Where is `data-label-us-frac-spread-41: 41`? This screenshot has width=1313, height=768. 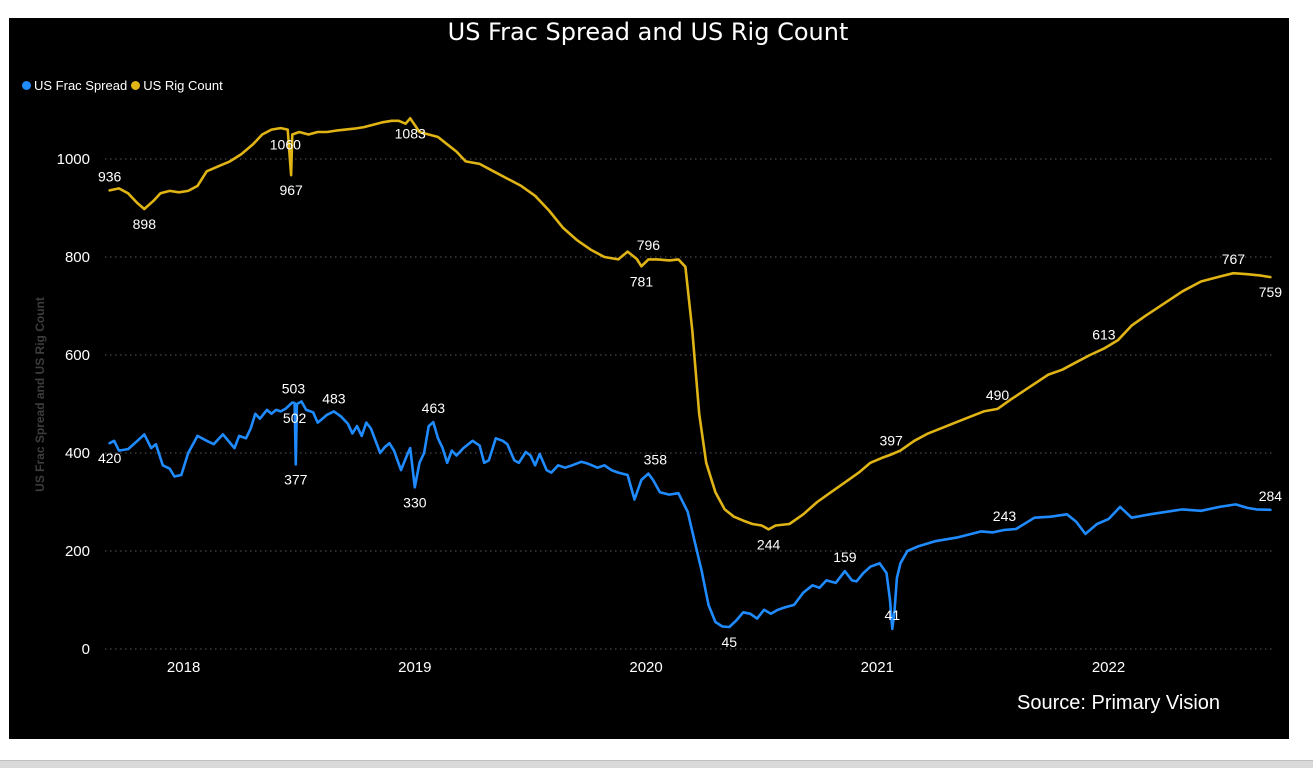 data-label-us-frac-spread-41: 41 is located at coordinates (893, 615).